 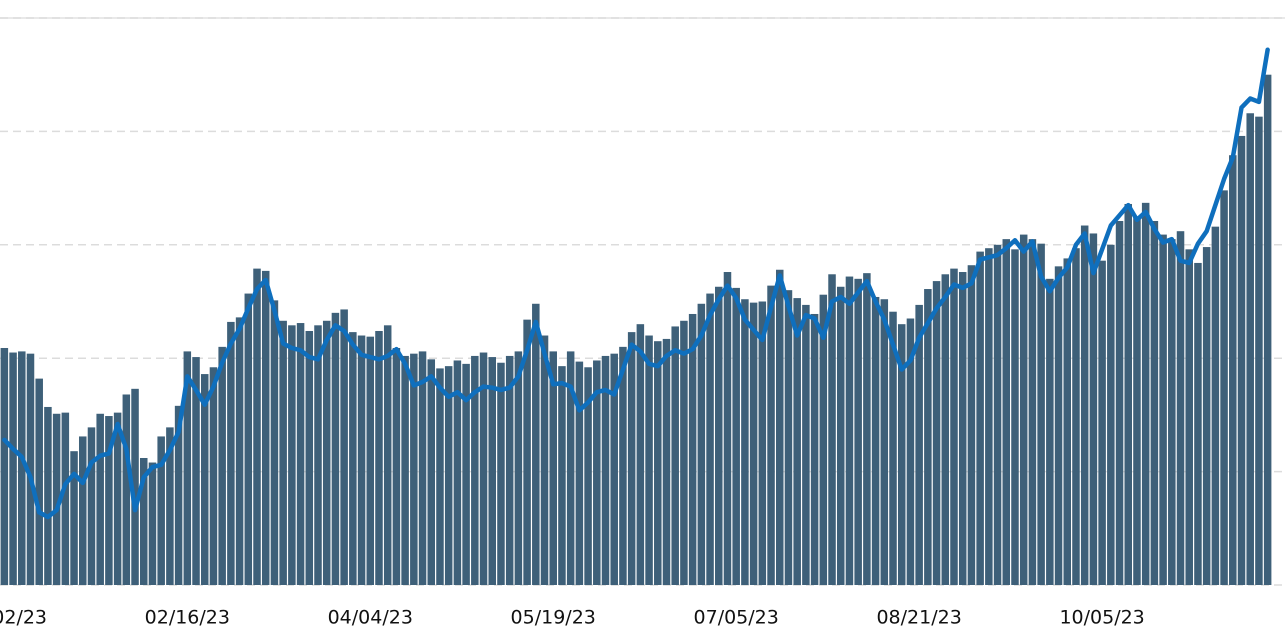 I want to click on x-tick-label: 05/19/23, so click(x=553, y=618).